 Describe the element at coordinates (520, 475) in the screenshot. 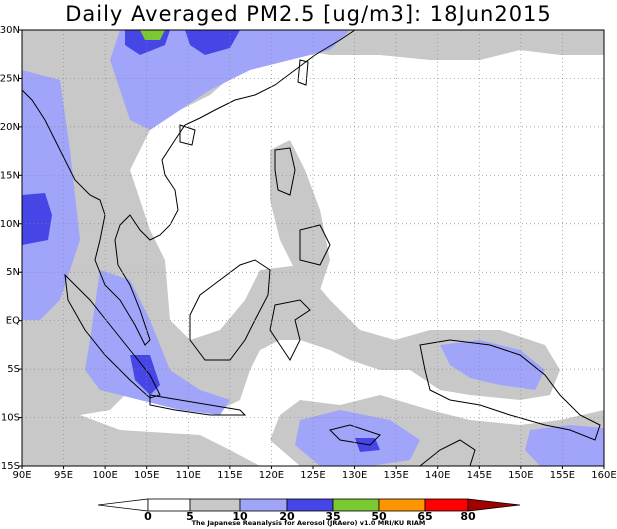

I see `lon-label: 150E` at that location.